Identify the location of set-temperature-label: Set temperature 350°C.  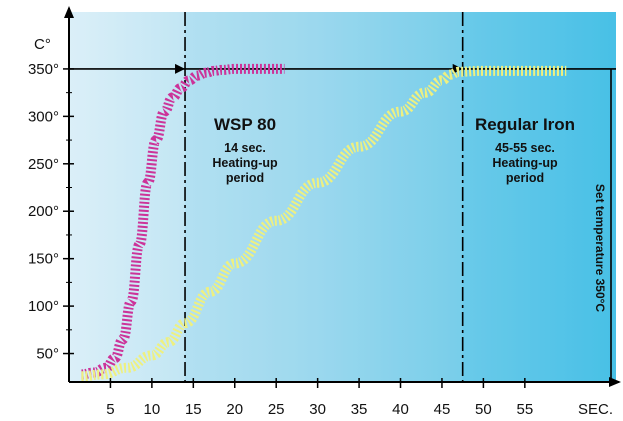
(600, 248).